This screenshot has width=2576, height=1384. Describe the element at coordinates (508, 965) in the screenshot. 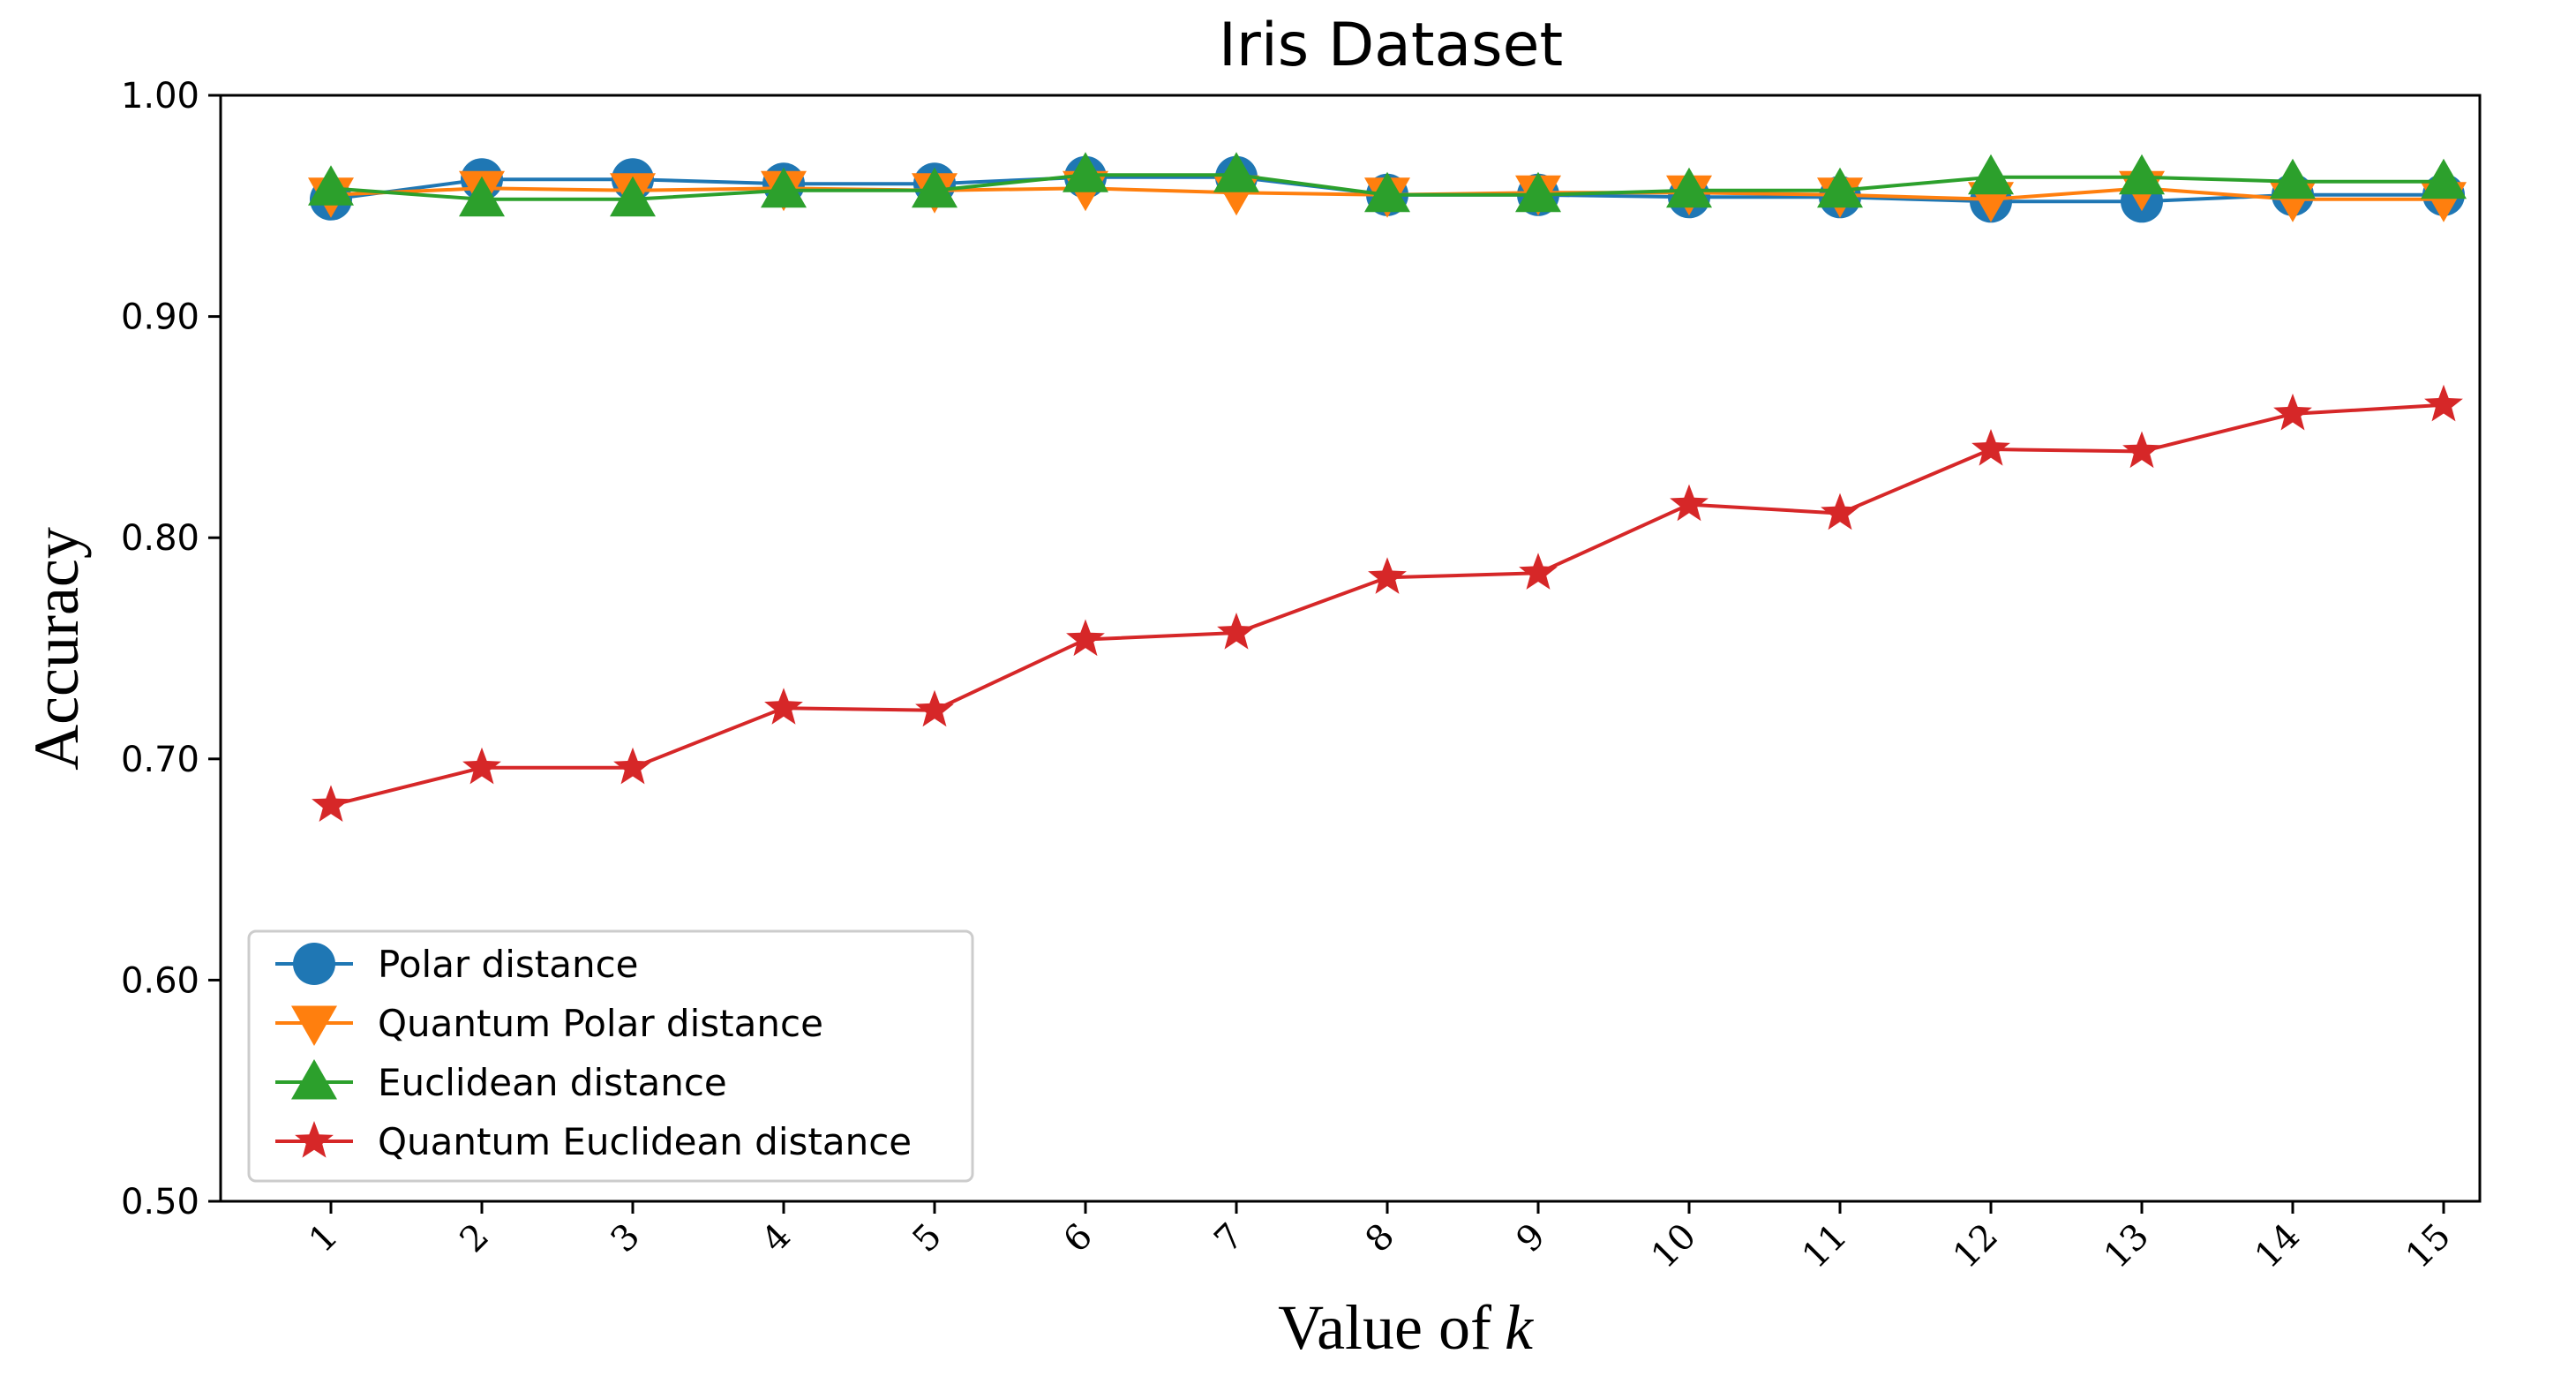

I see `legend-label: Polar distance` at that location.